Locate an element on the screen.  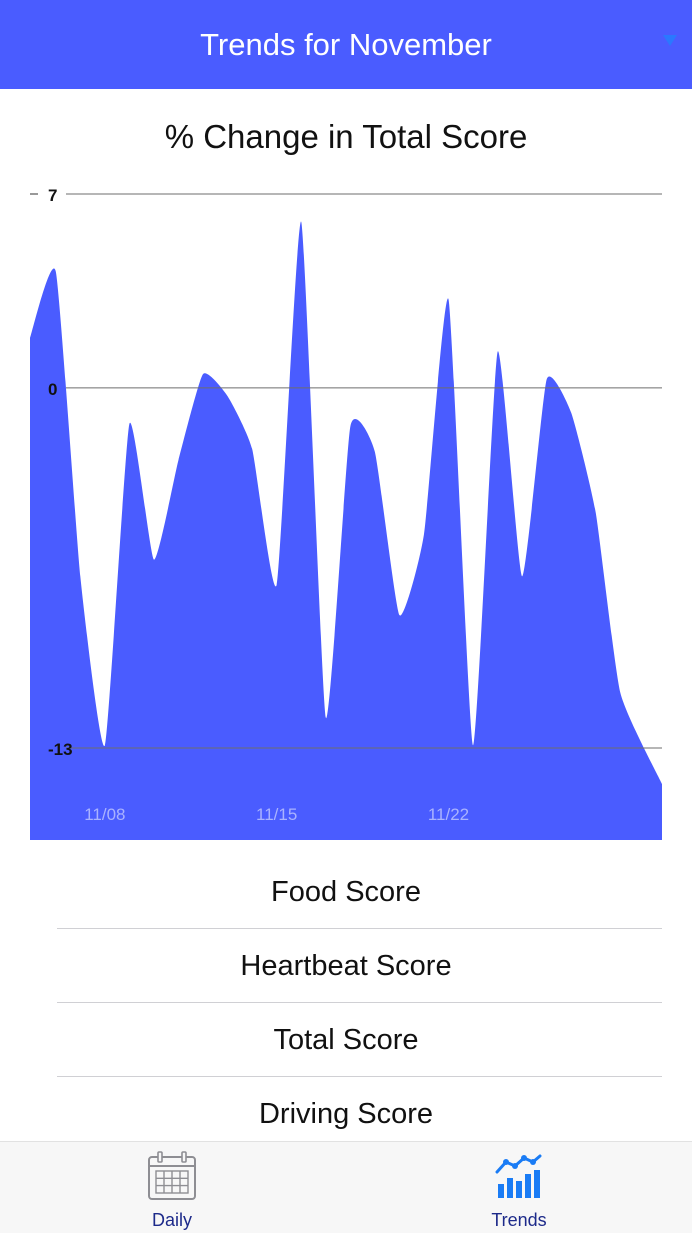
x-tick-label: 11/08 is located at coordinates (104, 814).